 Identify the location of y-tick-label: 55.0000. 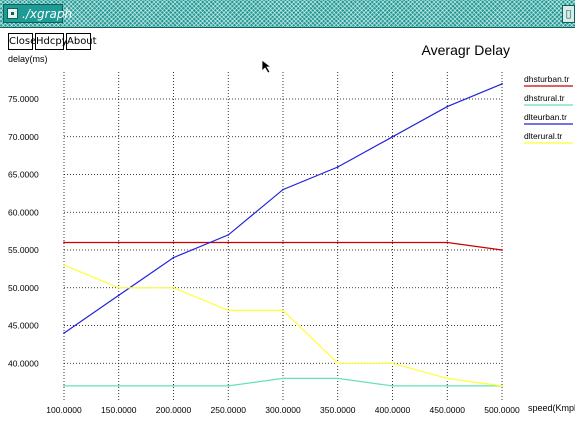
(23, 250).